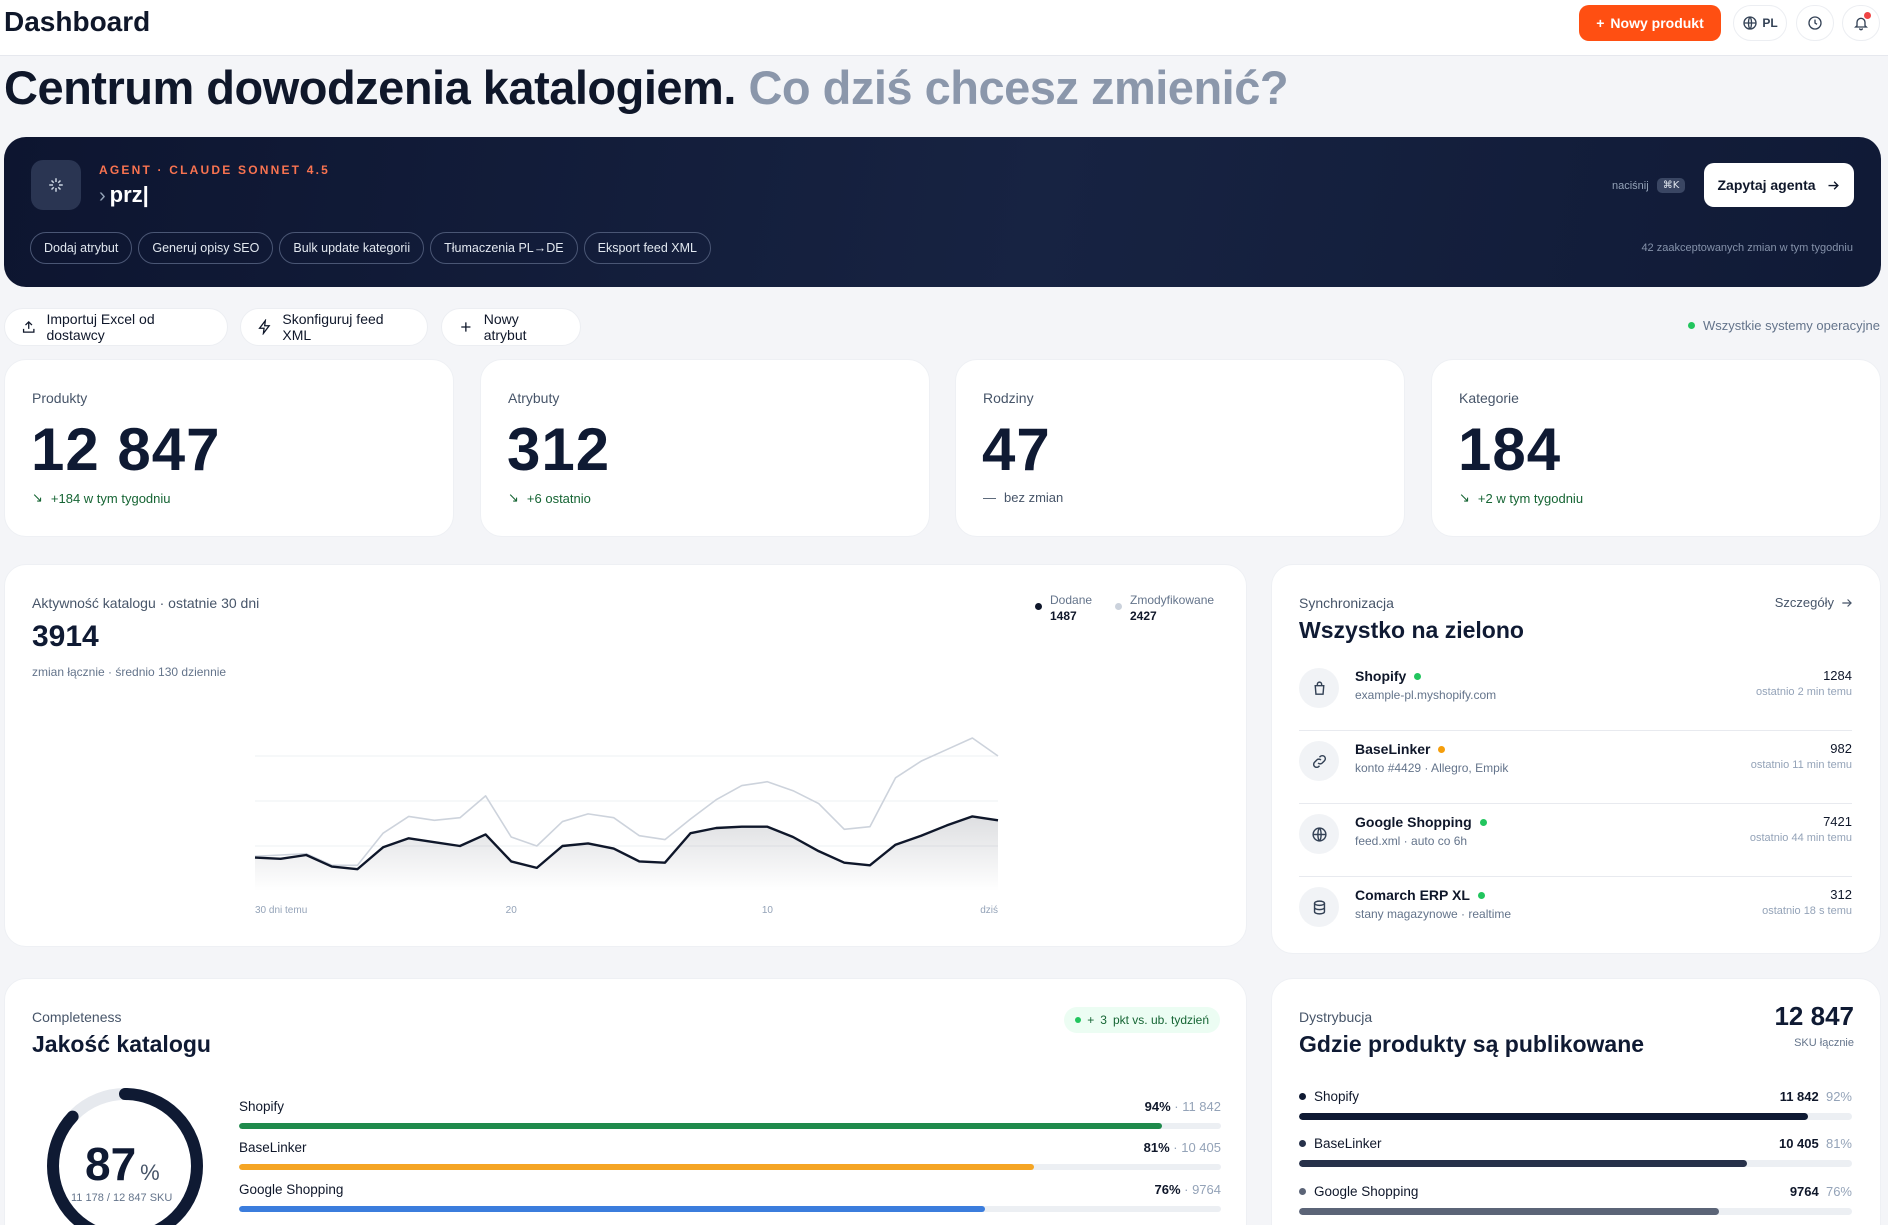 The height and width of the screenshot is (1225, 1888). I want to click on dist-name-text: BaseLinker, so click(1348, 1143).